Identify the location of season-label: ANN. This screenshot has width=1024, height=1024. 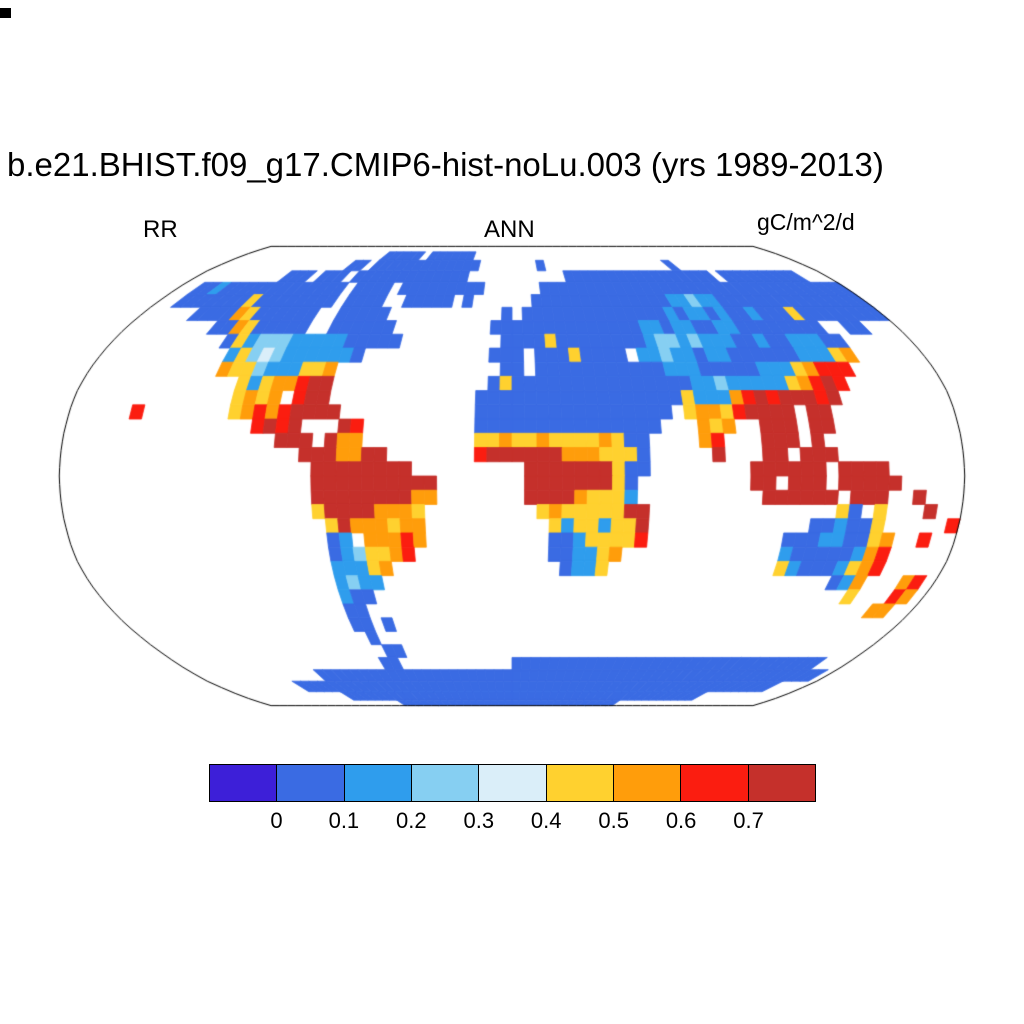
(509, 229).